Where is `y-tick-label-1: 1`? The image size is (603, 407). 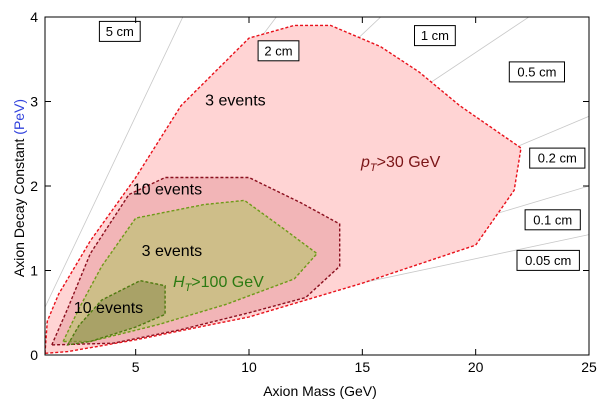 y-tick-label-1: 1 is located at coordinates (34, 271).